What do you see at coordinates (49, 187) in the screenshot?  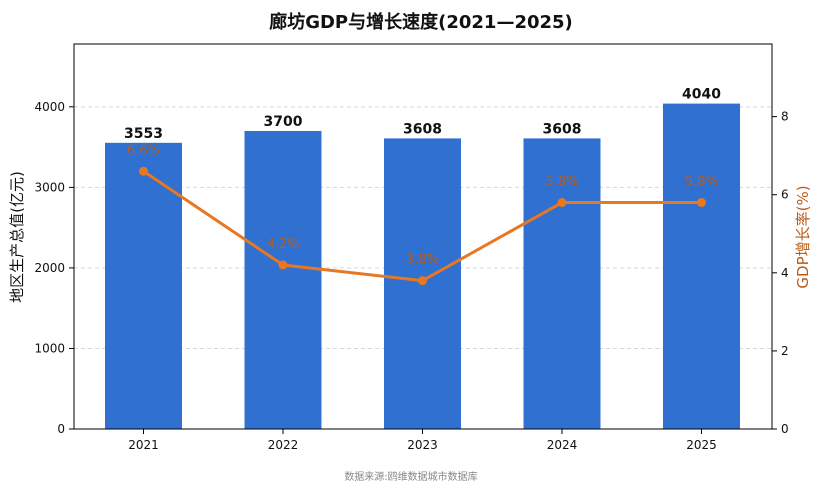 I see `y-left-tick-label: 3000` at bounding box center [49, 187].